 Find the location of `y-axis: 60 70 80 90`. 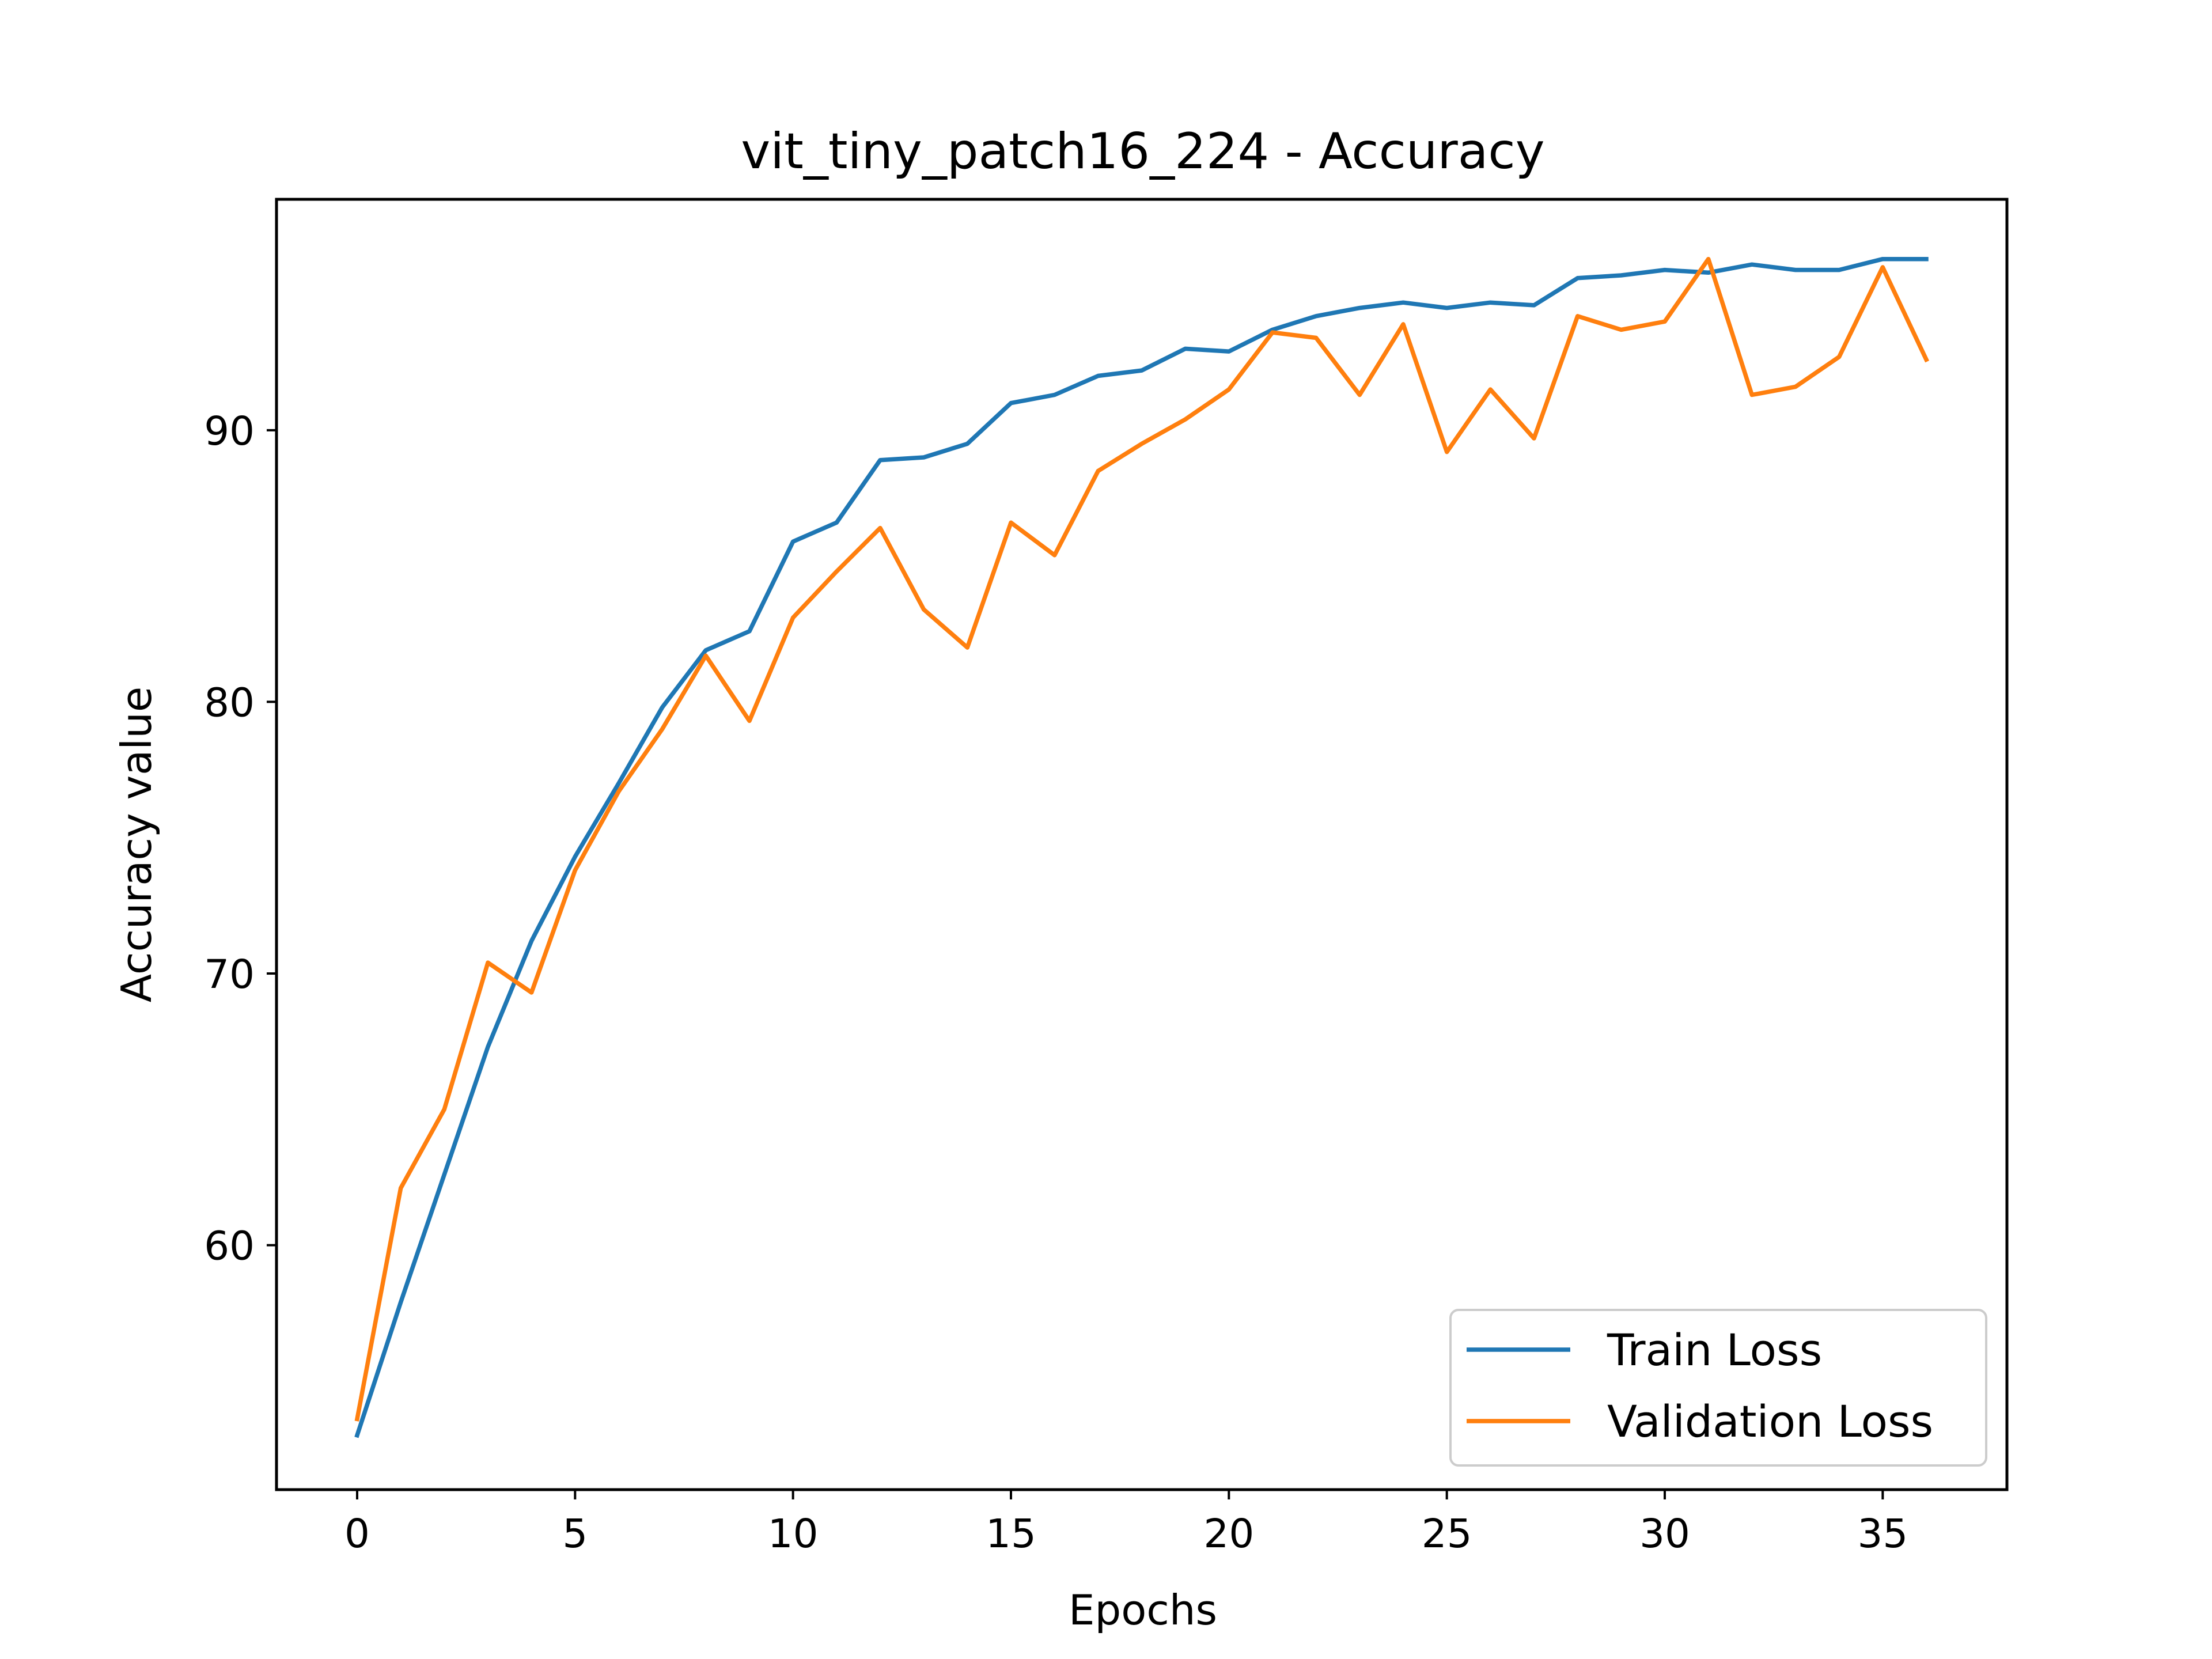

y-axis: 60 70 80 90 is located at coordinates (240, 839).